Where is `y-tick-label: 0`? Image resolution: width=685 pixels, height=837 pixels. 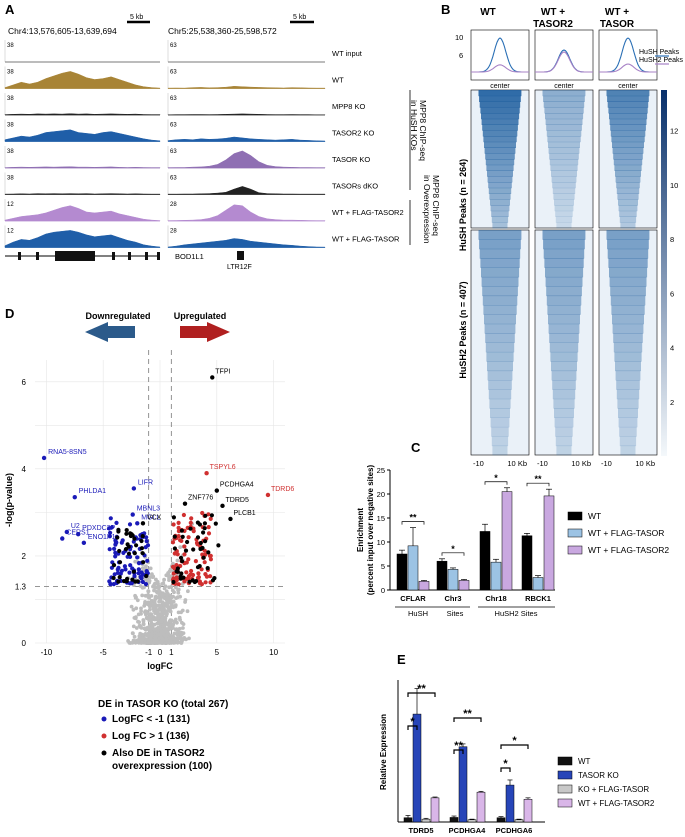 y-tick-label: 0 is located at coordinates (24, 643).